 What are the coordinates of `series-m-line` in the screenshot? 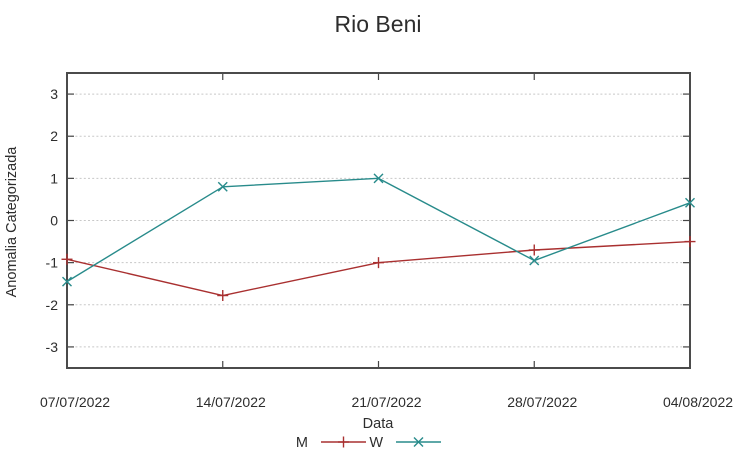 It's located at (378, 268).